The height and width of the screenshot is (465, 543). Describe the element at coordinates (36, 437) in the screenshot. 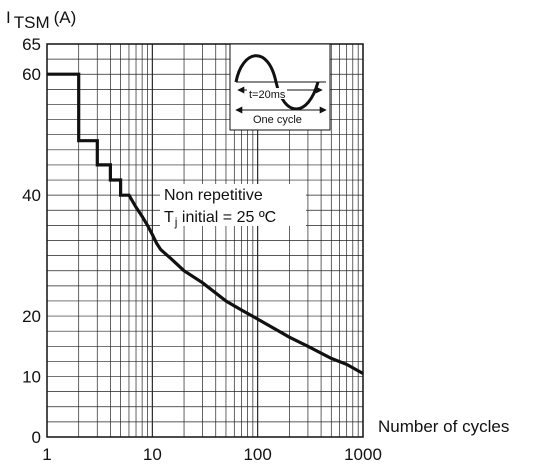

I see `y-tick-label: 0` at that location.